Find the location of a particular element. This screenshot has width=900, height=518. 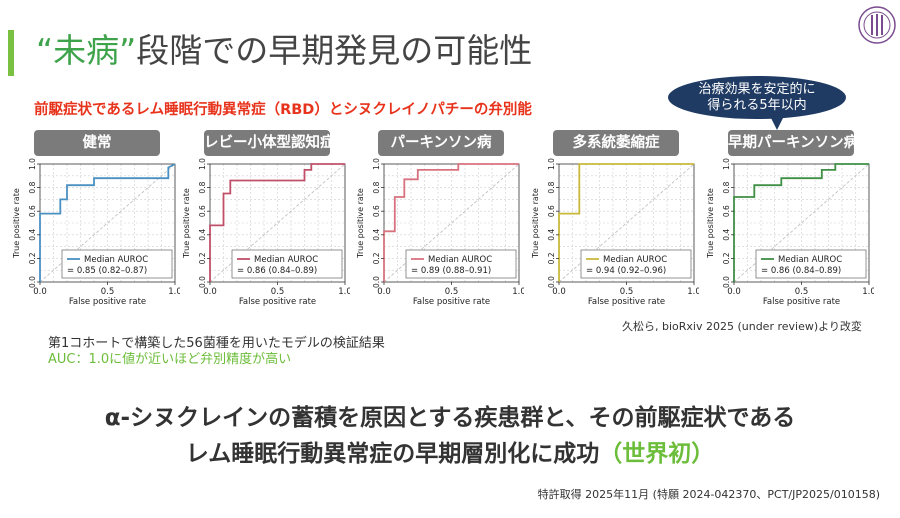

title-main-text: 段階での早期発見の可能性 is located at coordinates (334, 50).